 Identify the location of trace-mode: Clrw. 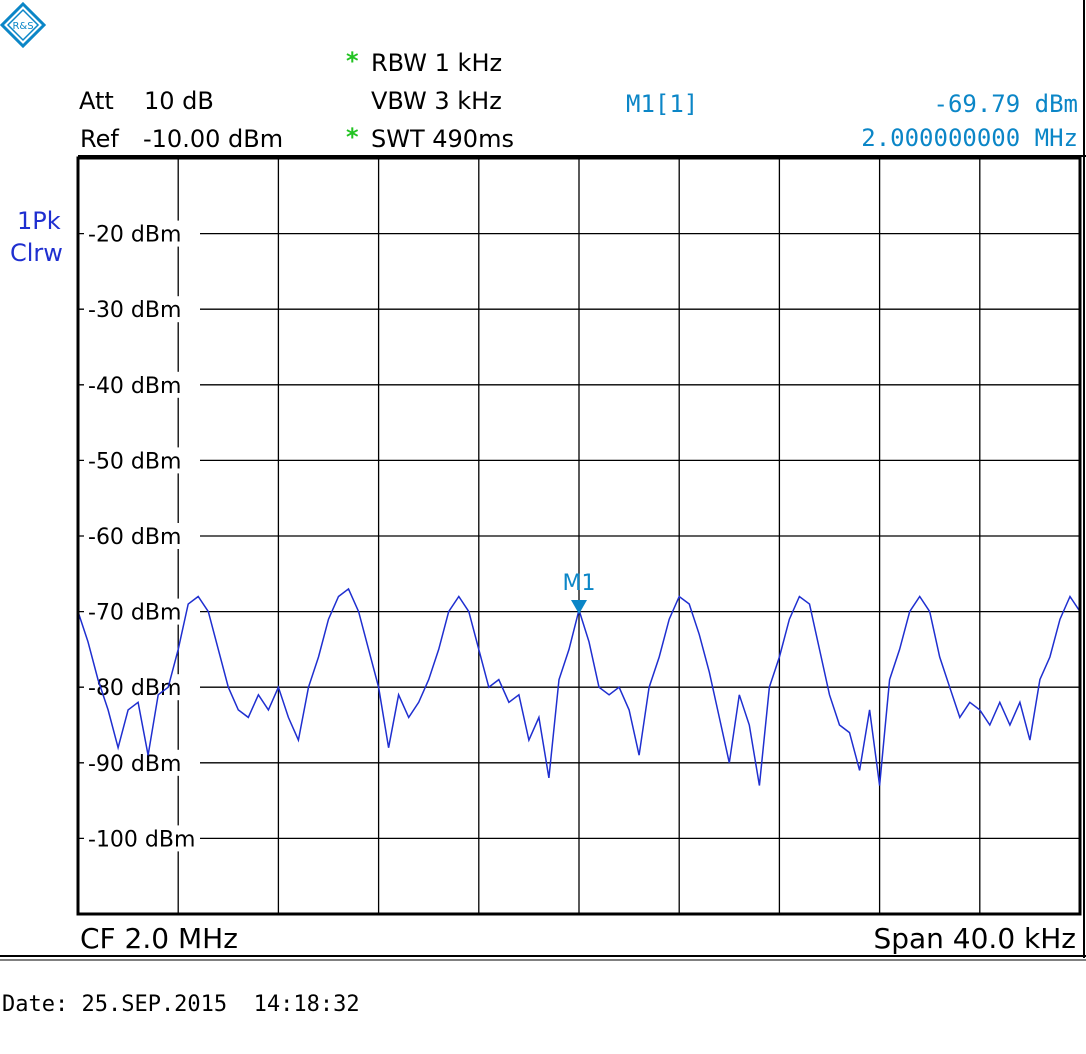
(36, 253).